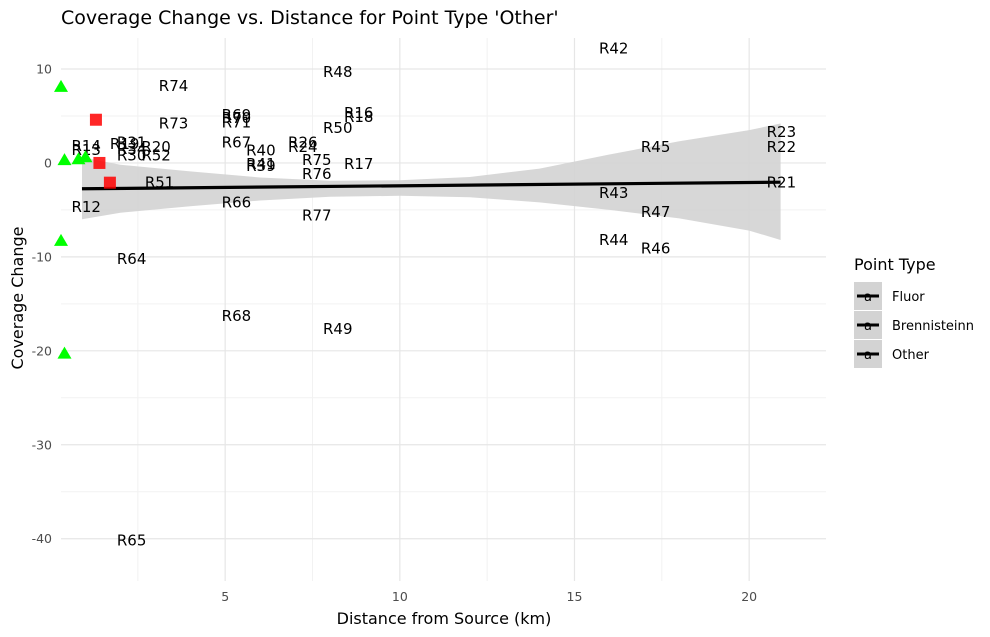 Image resolution: width=990 pixels, height=637 pixels. Describe the element at coordinates (156, 147) in the screenshot. I see `point-label: R20` at that location.